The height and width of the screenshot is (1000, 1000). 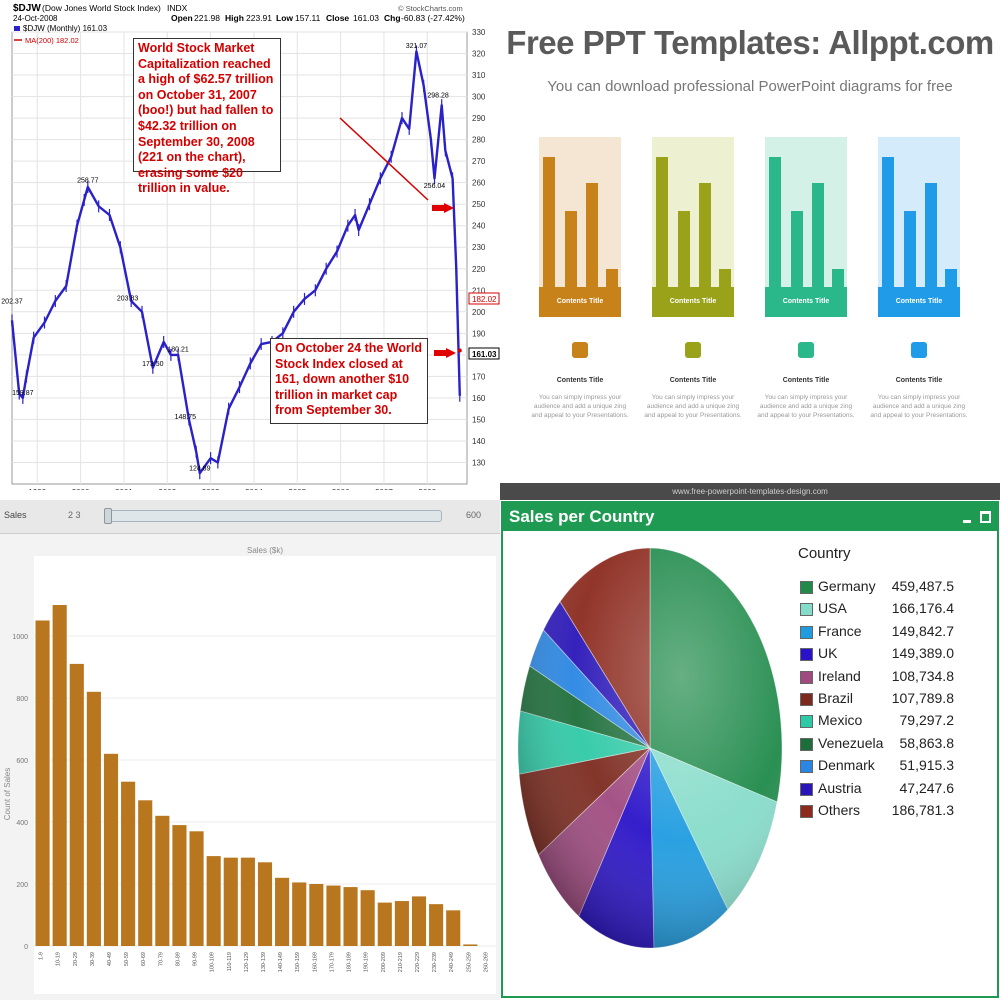 What do you see at coordinates (898, 588) in the screenshot?
I see `legend-item: Germany 459,487.5` at bounding box center [898, 588].